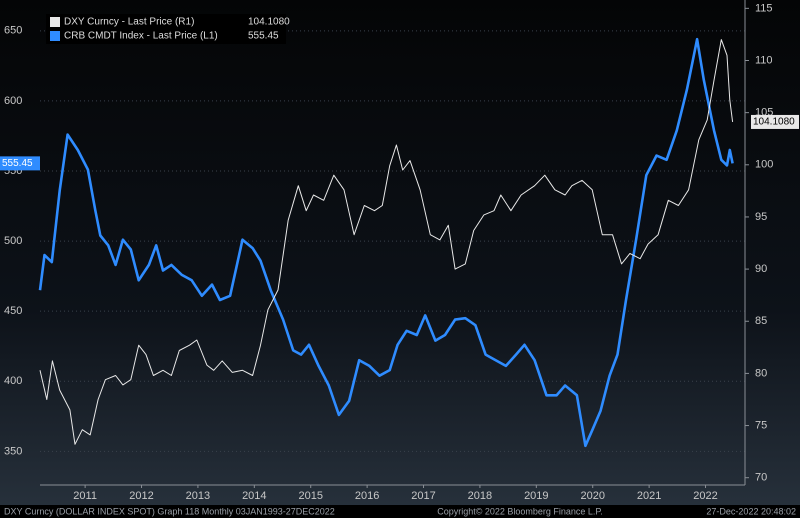 The height and width of the screenshot is (518, 800). Describe the element at coordinates (400, 511) in the screenshot. I see `footer-bar` at that location.